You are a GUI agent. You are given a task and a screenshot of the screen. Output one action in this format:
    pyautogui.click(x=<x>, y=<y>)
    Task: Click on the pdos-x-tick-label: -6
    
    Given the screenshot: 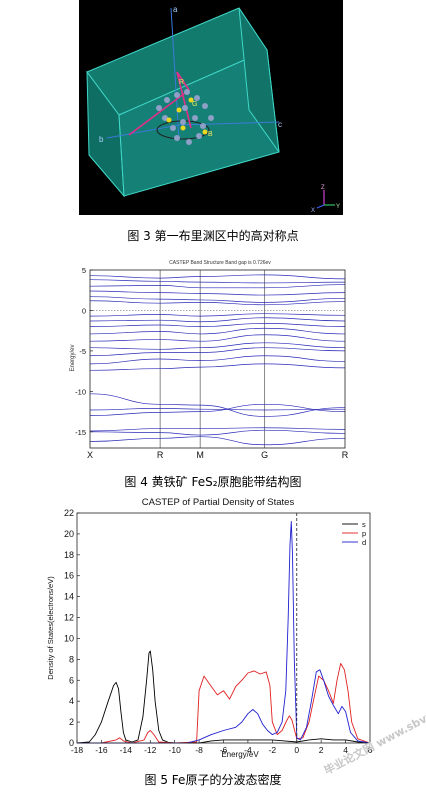 What is the action you would take?
    pyautogui.click(x=224, y=750)
    